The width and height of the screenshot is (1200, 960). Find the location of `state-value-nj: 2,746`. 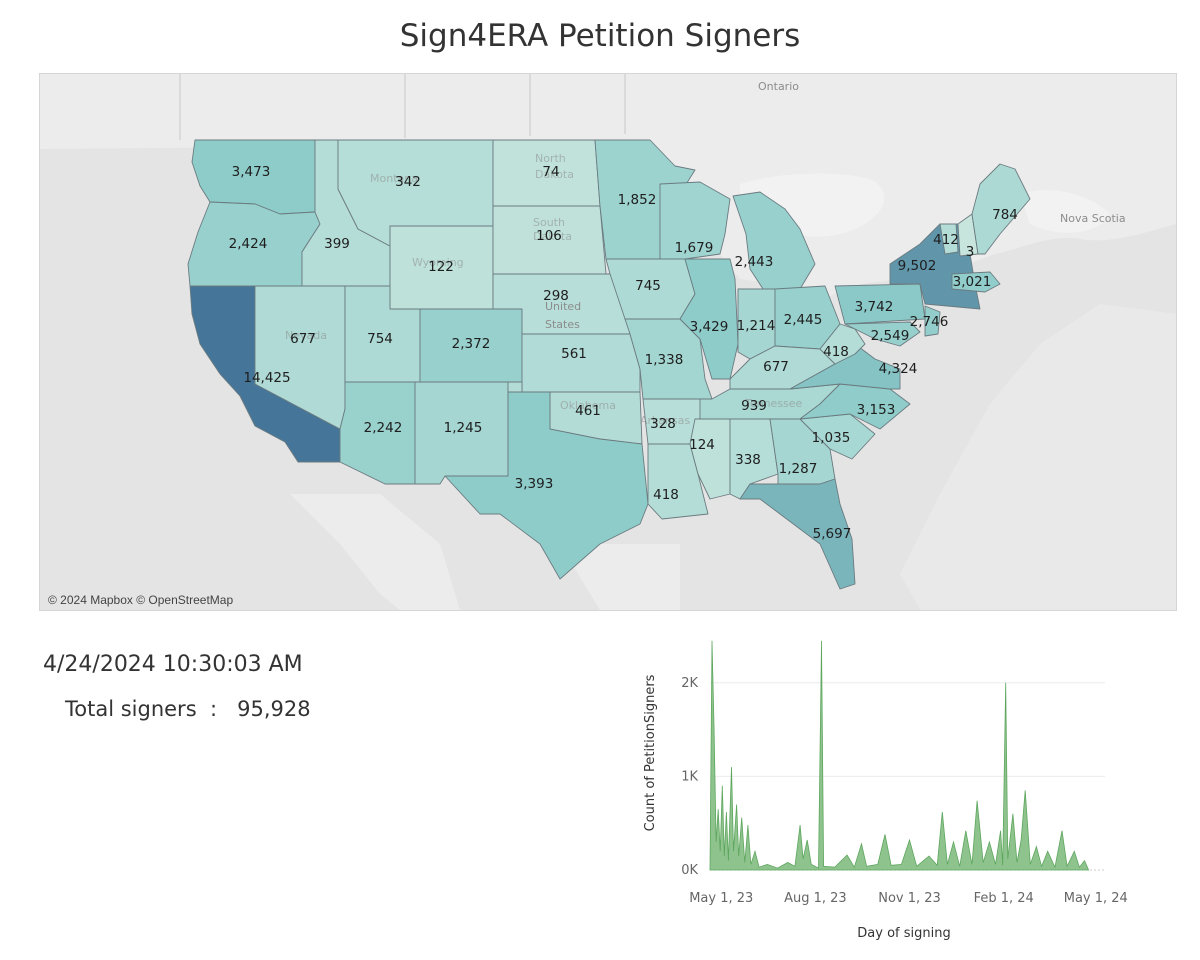

state-value-nj: 2,746 is located at coordinates (929, 322).